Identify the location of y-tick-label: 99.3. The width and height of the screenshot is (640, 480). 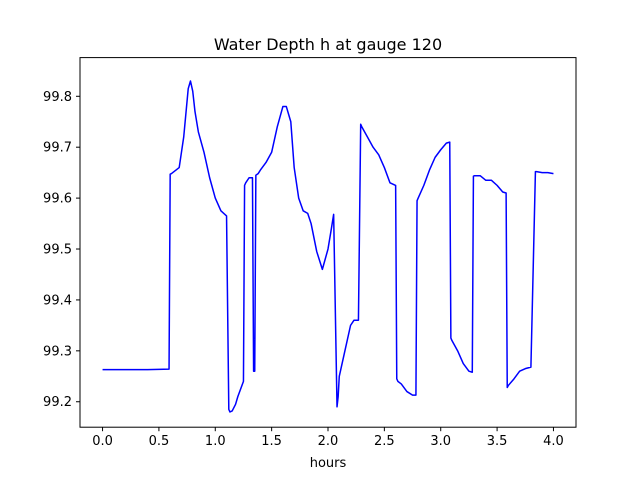
(57, 351).